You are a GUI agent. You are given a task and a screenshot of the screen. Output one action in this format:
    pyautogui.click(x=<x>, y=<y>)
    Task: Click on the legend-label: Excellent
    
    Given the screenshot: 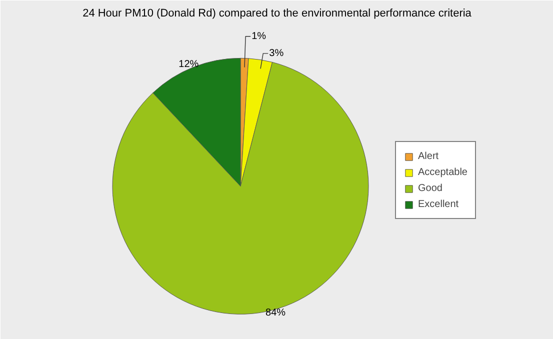 What is the action you would take?
    pyautogui.click(x=438, y=204)
    